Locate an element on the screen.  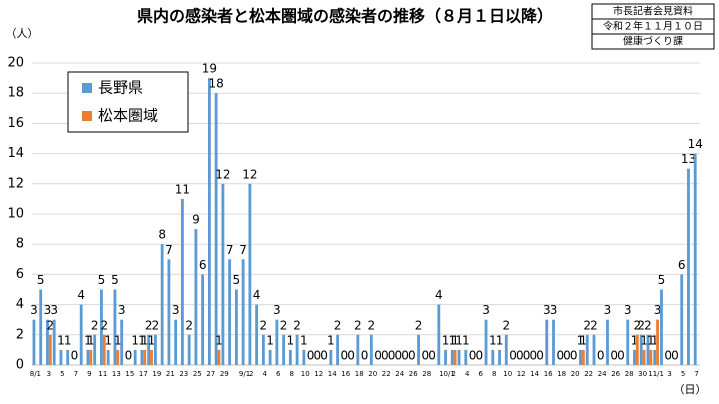
y-tick-label: 2 is located at coordinates (20, 334).